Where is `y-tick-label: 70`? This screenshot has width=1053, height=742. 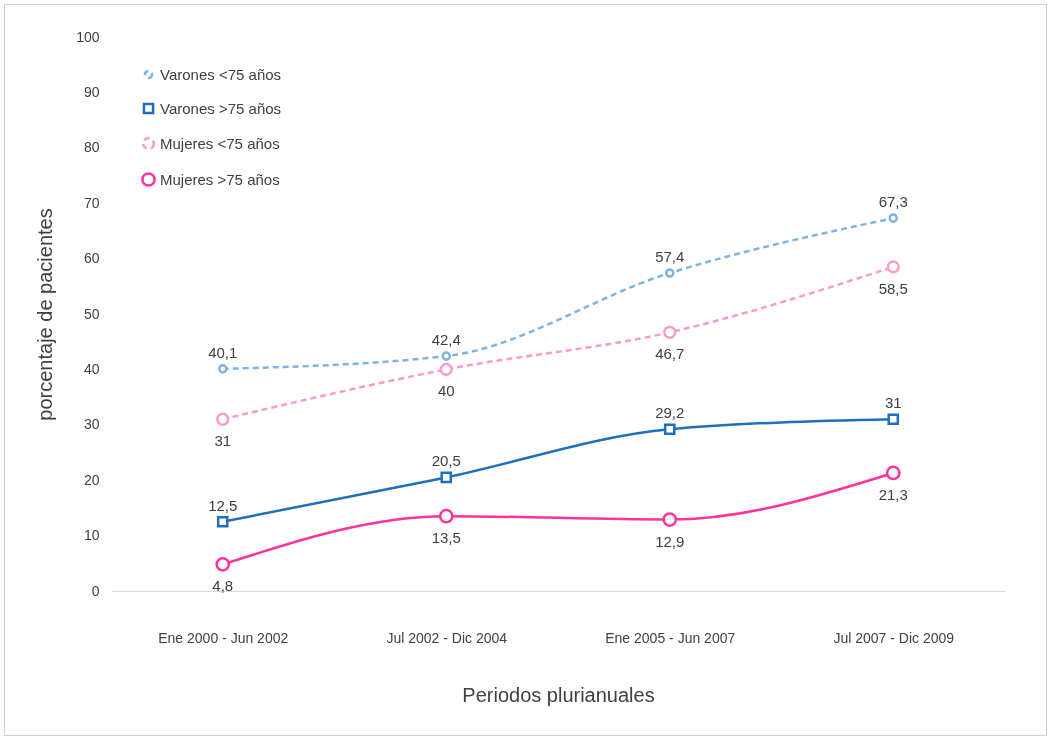 y-tick-label: 70 is located at coordinates (91, 202).